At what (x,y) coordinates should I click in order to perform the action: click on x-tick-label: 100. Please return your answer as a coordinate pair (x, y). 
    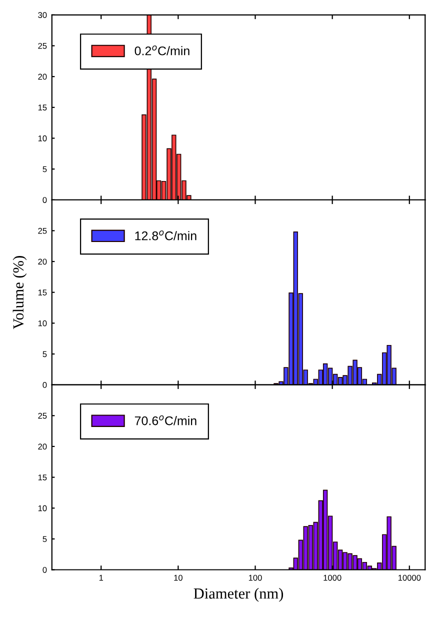
    Looking at the image, I should click on (255, 577).